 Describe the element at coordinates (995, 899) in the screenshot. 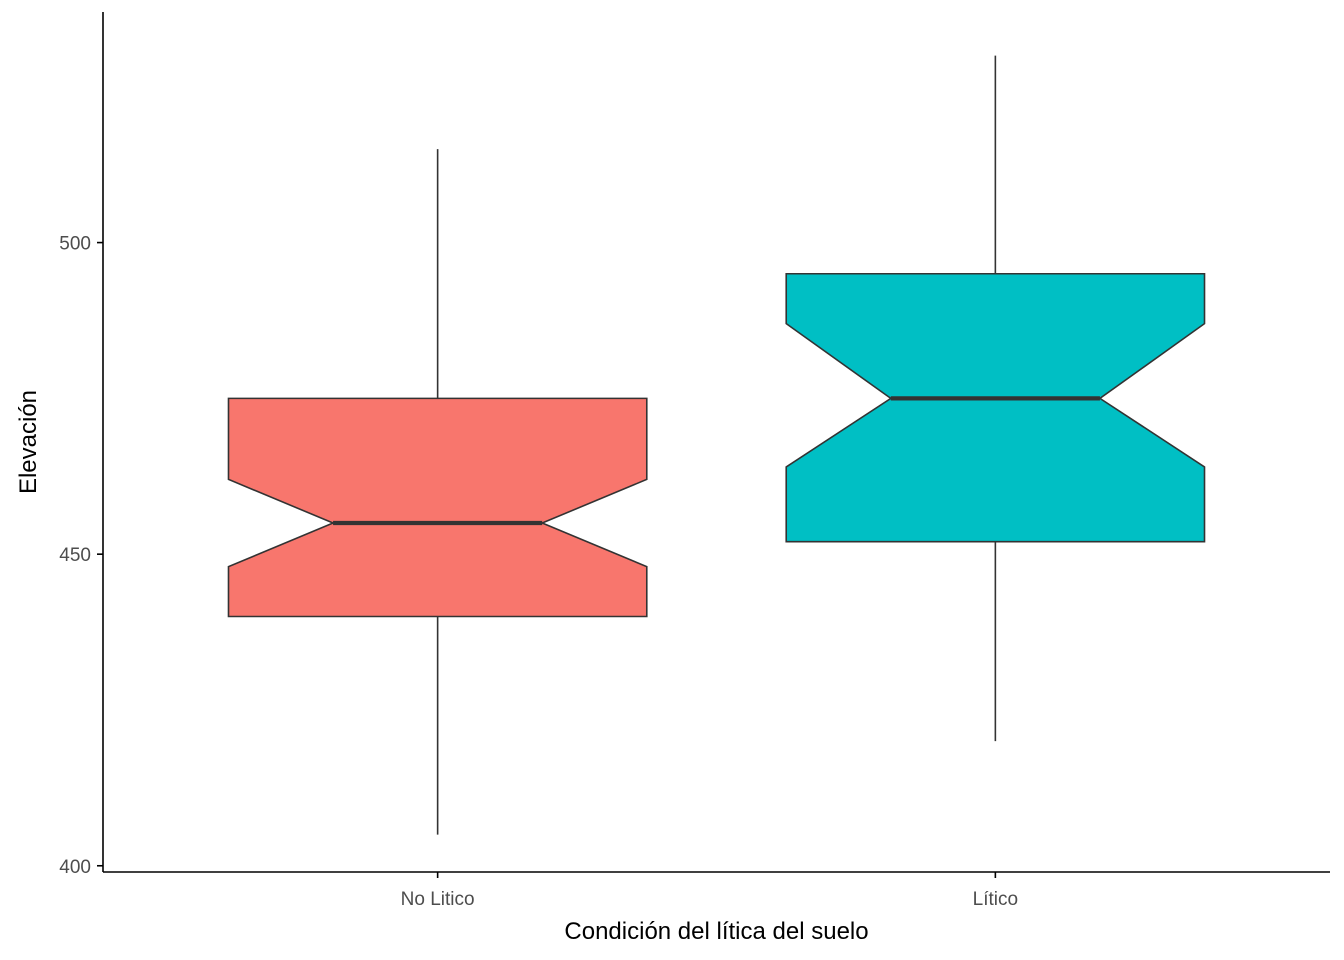

I see `x-tick-label: Lítico` at that location.